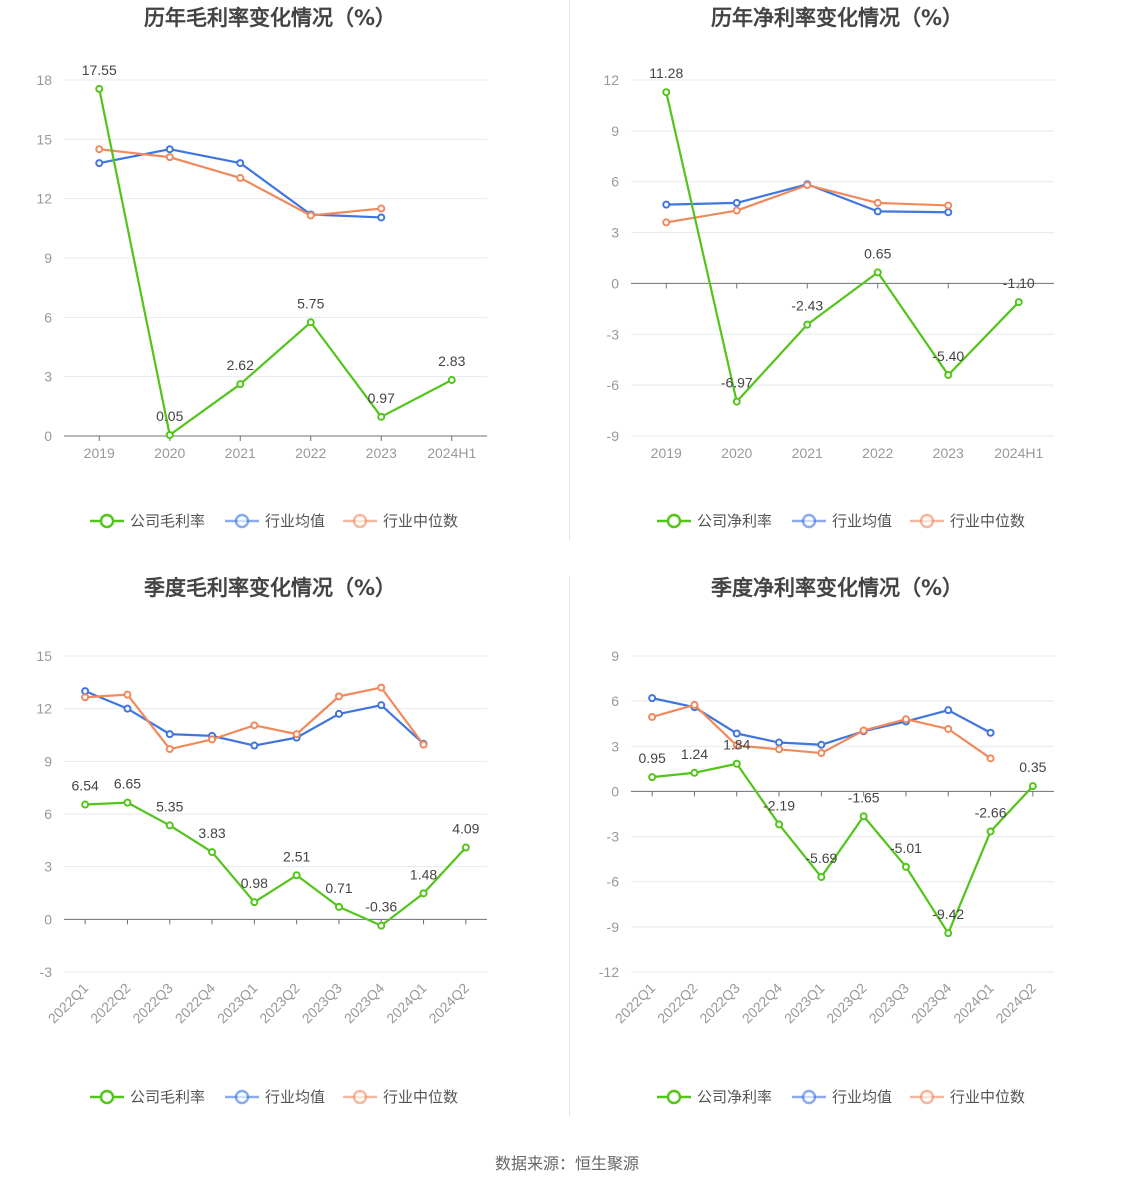 The width and height of the screenshot is (1134, 1188). What do you see at coordinates (295, 521) in the screenshot?
I see `legend-label-industry-avg: 行业均值` at bounding box center [295, 521].